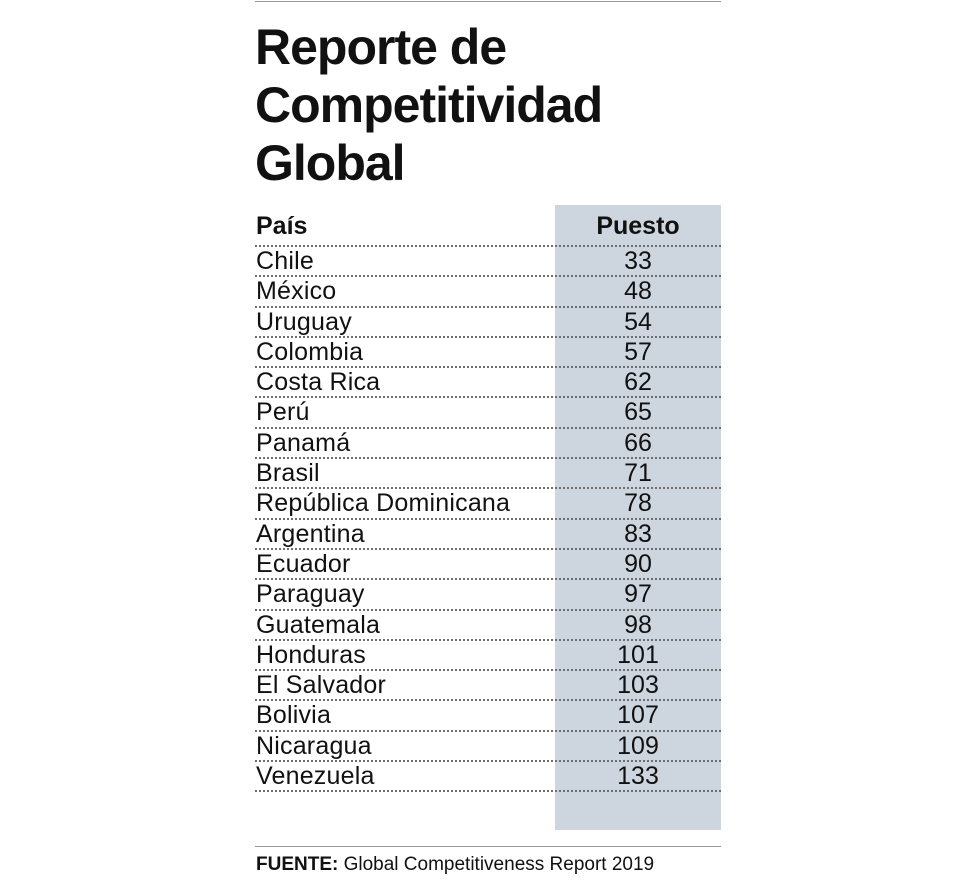  Describe the element at coordinates (638, 351) in the screenshot. I see `rank-cell: 57` at that location.